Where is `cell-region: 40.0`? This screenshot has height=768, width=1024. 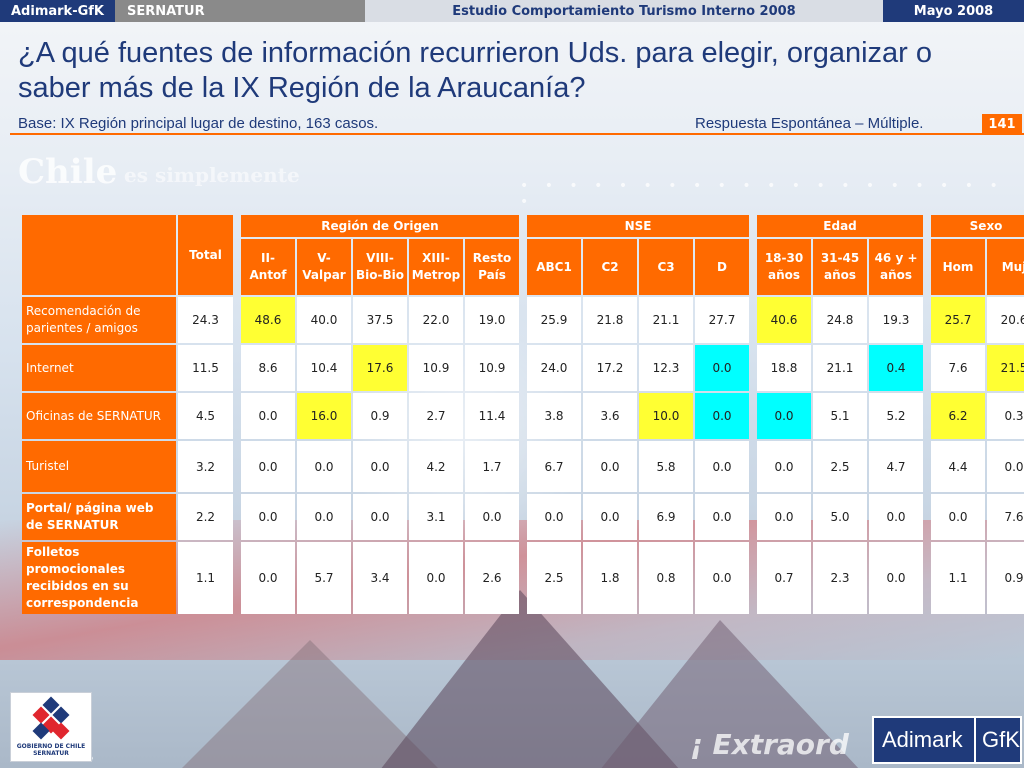
cell-region: 40.0 is located at coordinates (324, 320).